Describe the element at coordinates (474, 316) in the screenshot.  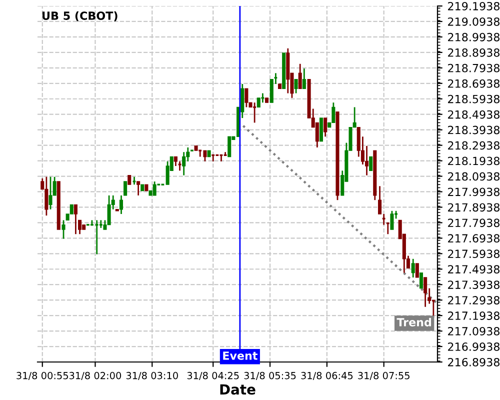
I see `y-tick-label: 217.1938` at that location.